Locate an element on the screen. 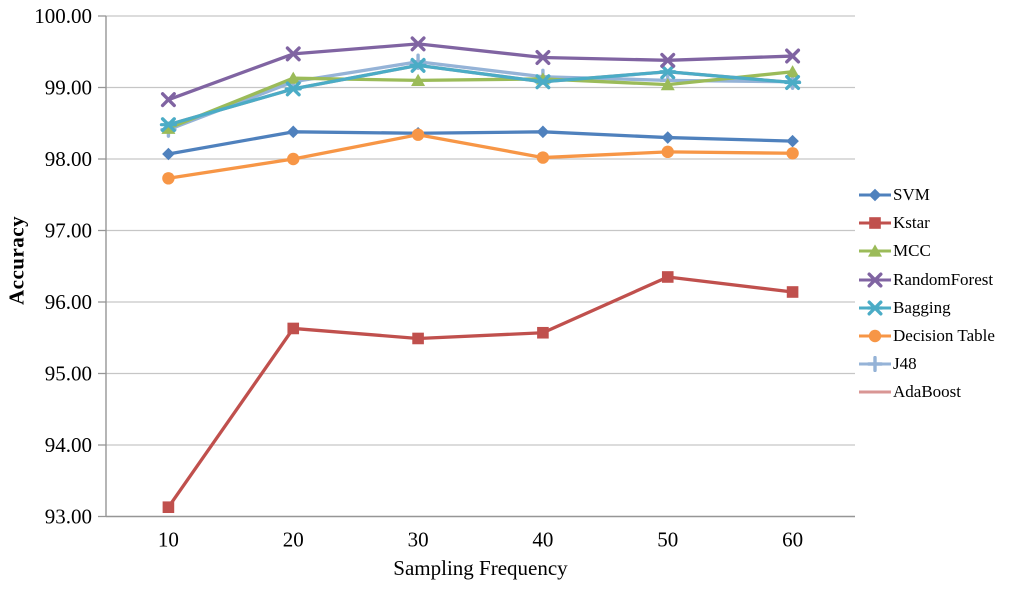 The width and height of the screenshot is (1024, 601). x-tick-label: 40 is located at coordinates (542, 540).